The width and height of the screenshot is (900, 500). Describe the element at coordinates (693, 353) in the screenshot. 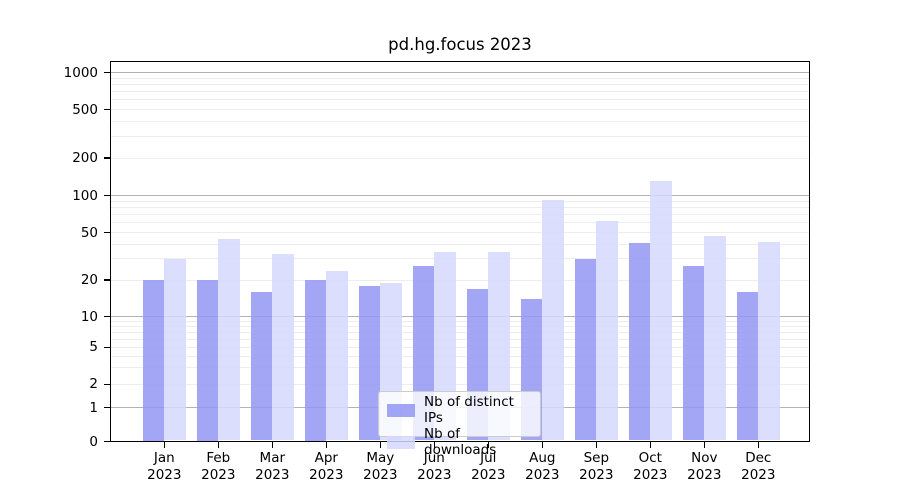

I see `bar-nov-distinct-ips` at that location.